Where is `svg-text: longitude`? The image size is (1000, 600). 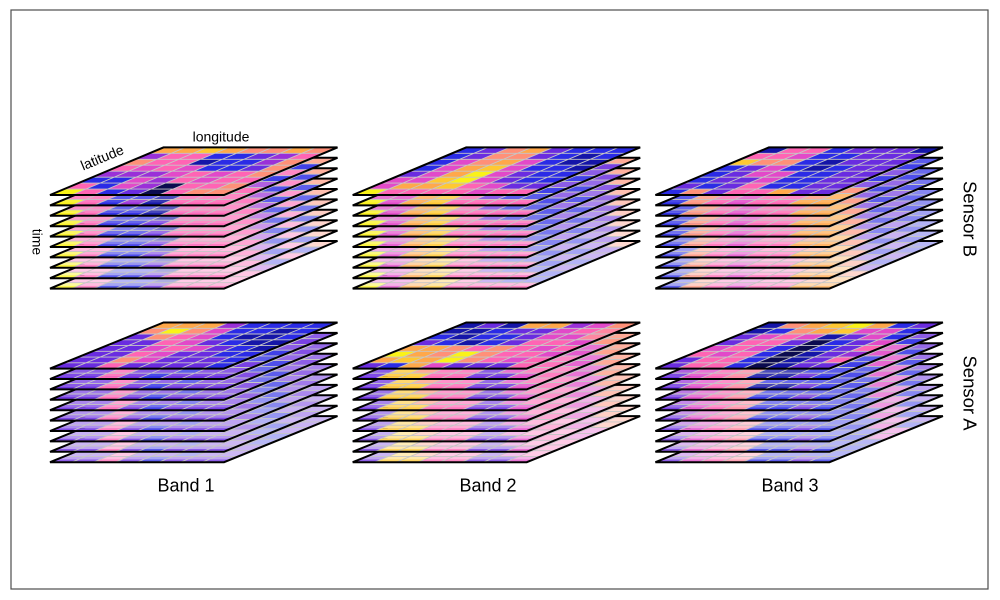 svg-text: longitude is located at coordinates (221, 136).